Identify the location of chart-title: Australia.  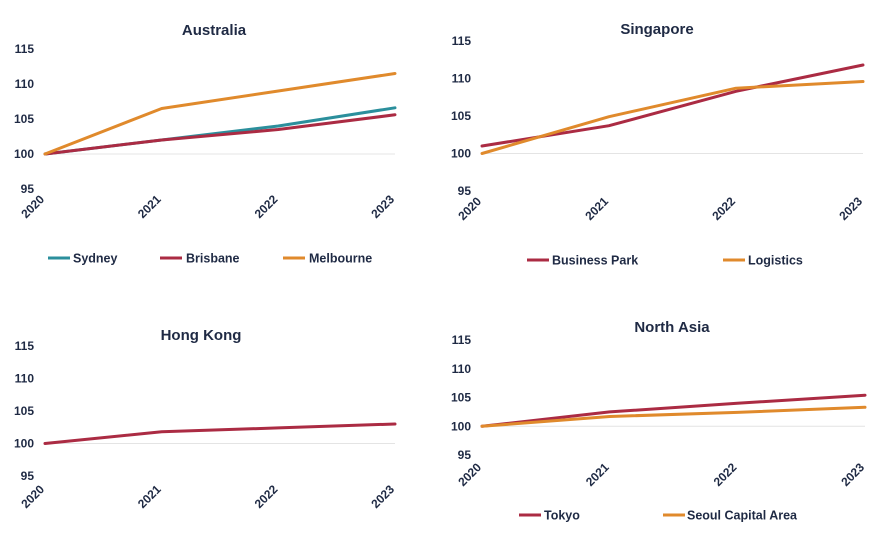
(214, 30).